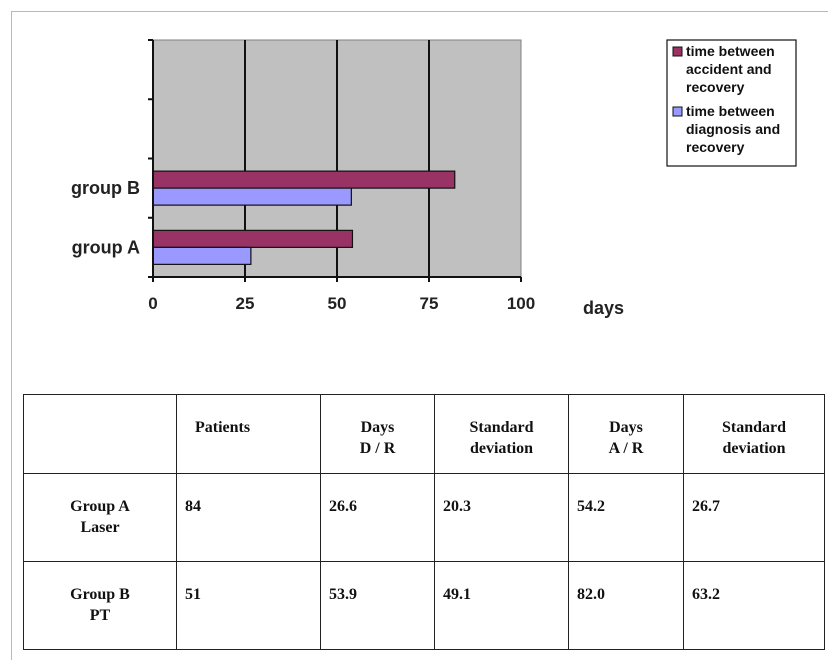 This screenshot has height=663, width=830. What do you see at coordinates (626, 517) in the screenshot?
I see `value-cell-days-ar: 54.2` at bounding box center [626, 517].